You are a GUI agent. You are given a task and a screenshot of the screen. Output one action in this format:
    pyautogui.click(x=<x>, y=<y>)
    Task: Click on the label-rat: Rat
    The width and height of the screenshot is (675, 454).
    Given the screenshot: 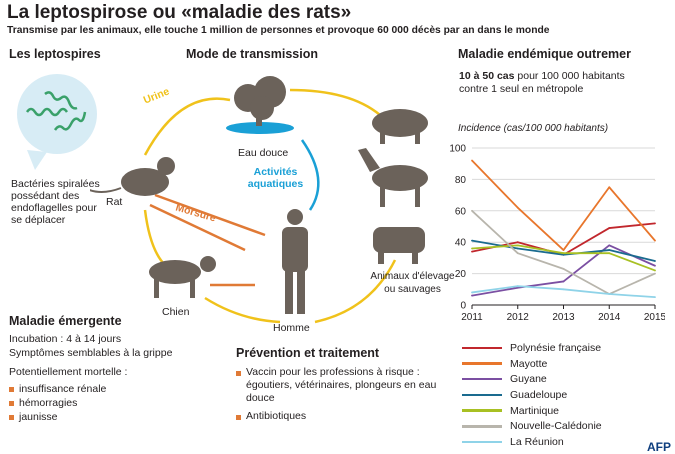 What is the action you would take?
    pyautogui.click(x=114, y=202)
    